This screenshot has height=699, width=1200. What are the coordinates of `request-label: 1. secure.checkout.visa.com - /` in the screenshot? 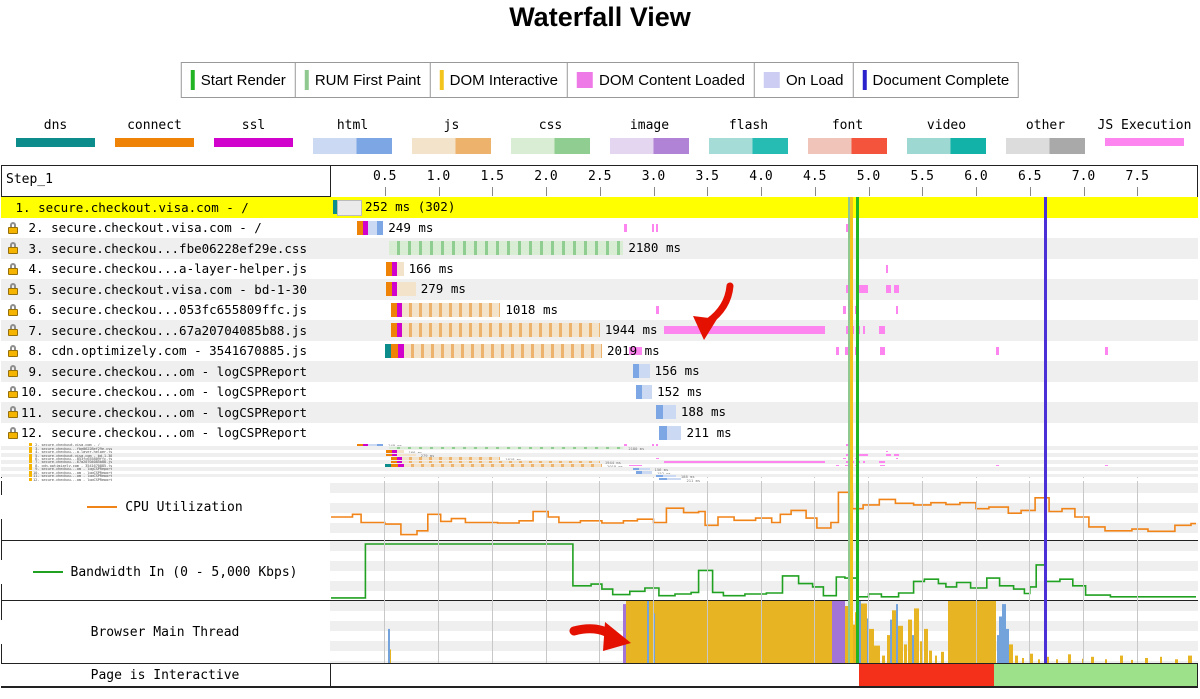 It's located at (125, 207).